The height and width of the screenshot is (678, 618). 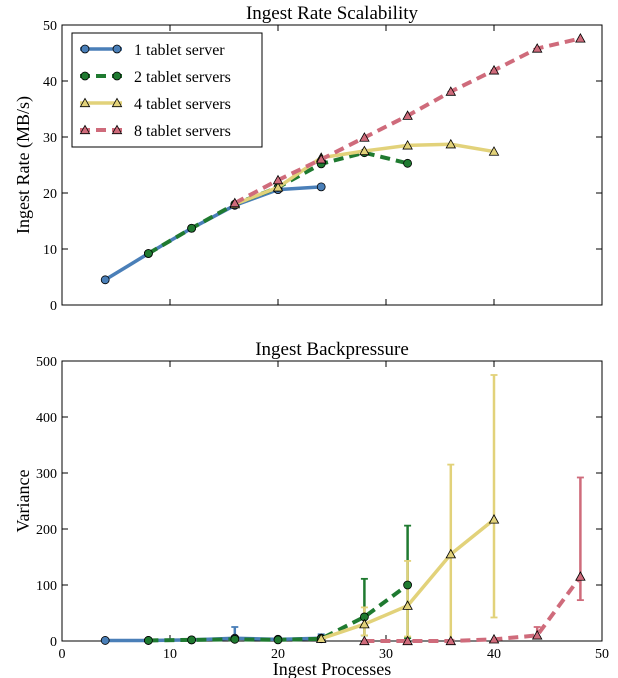 What do you see at coordinates (213, 233) in the screenshot?
I see `rate-1-tablet-server-line` at bounding box center [213, 233].